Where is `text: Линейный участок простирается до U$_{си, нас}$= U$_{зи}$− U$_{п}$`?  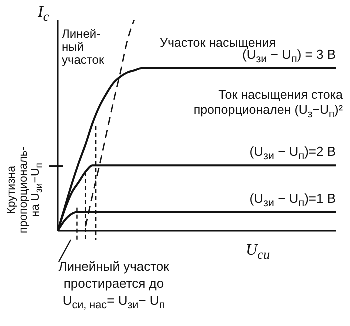 text: Линейный участок простирается до U$_{си, нас}$= U$_{зи}$− U$_{п}$ is located at coordinates (114, 286).